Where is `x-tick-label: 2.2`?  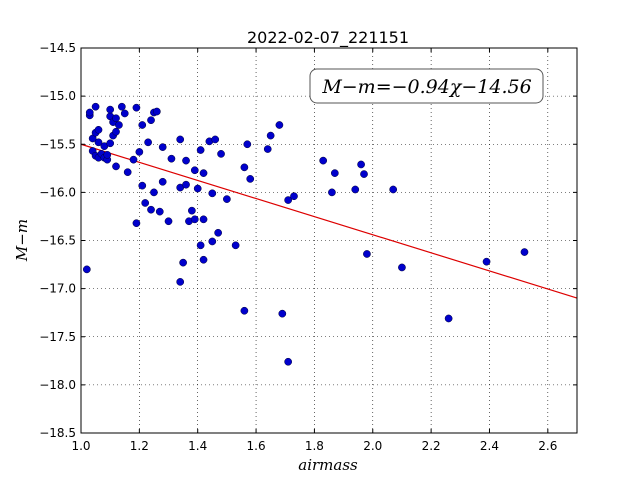
x-tick-label: 2.2 is located at coordinates (431, 446).